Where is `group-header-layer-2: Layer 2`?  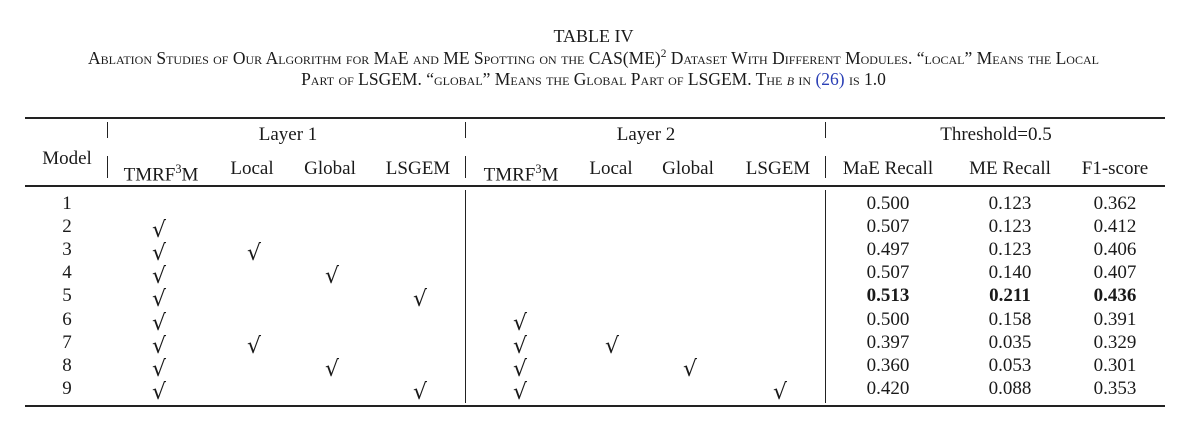 group-header-layer-2: Layer 2 is located at coordinates (646, 134).